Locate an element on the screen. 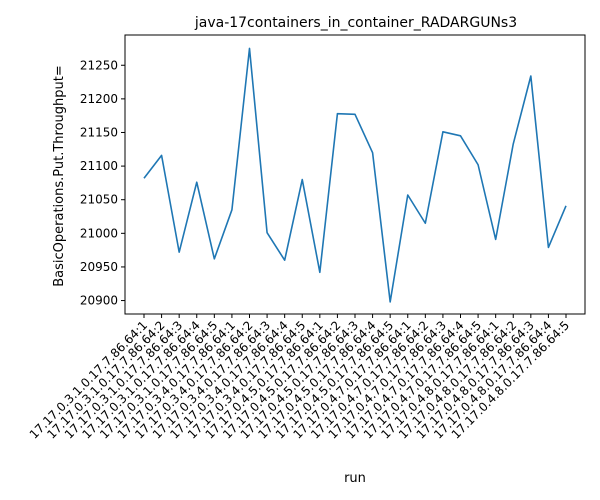 This screenshot has height=500, width=600. y-tick-label: 20950 is located at coordinates (99, 267).